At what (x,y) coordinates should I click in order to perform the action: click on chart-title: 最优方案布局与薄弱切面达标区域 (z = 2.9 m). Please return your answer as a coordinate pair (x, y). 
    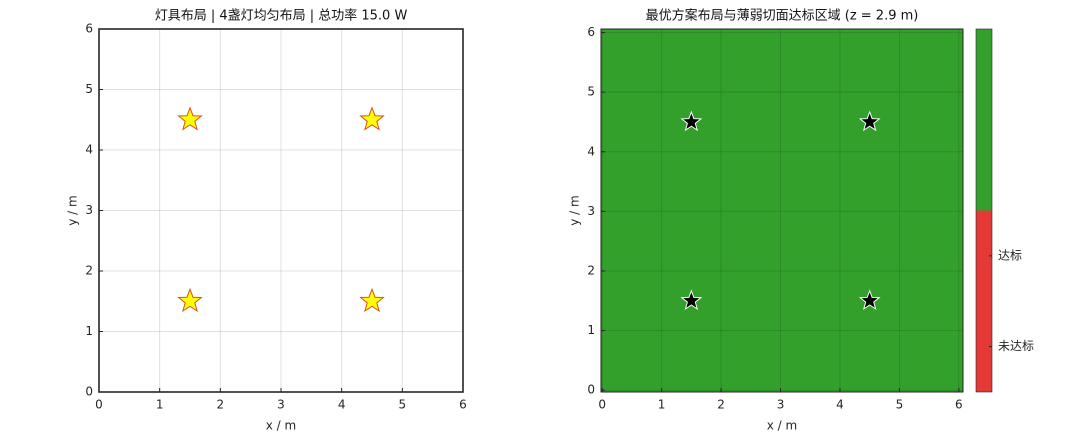
    Looking at the image, I should click on (782, 16).